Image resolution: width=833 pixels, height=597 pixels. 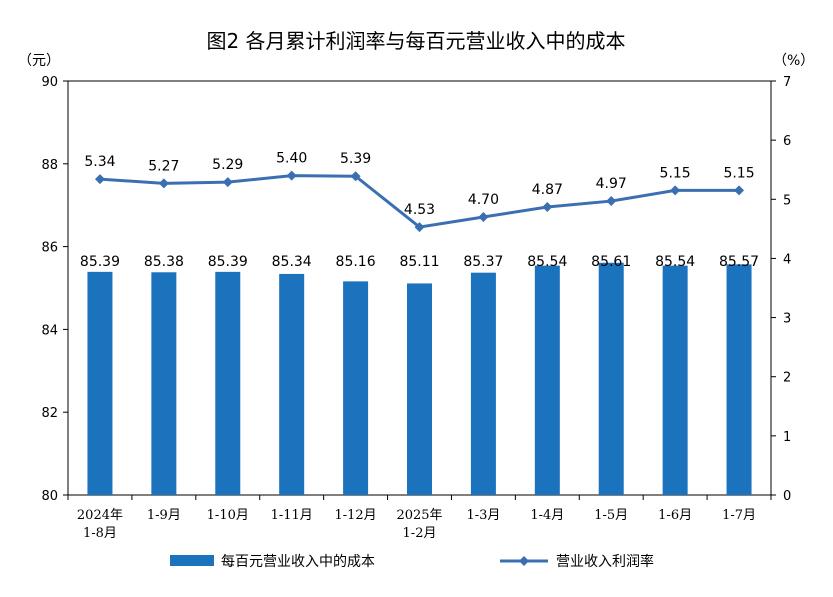 I want to click on legend-bar-label: 每百元营业收入中的成本, so click(x=298, y=562).